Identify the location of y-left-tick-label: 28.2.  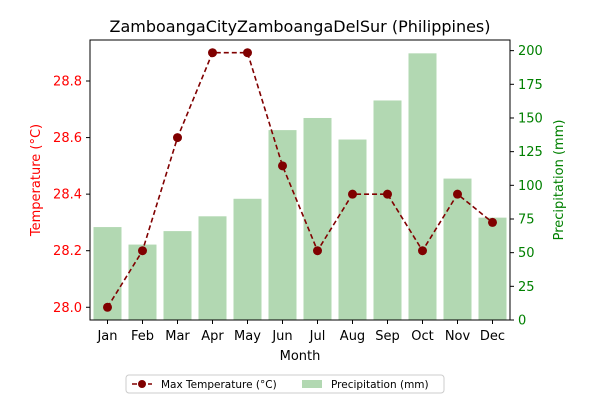
(67, 251).